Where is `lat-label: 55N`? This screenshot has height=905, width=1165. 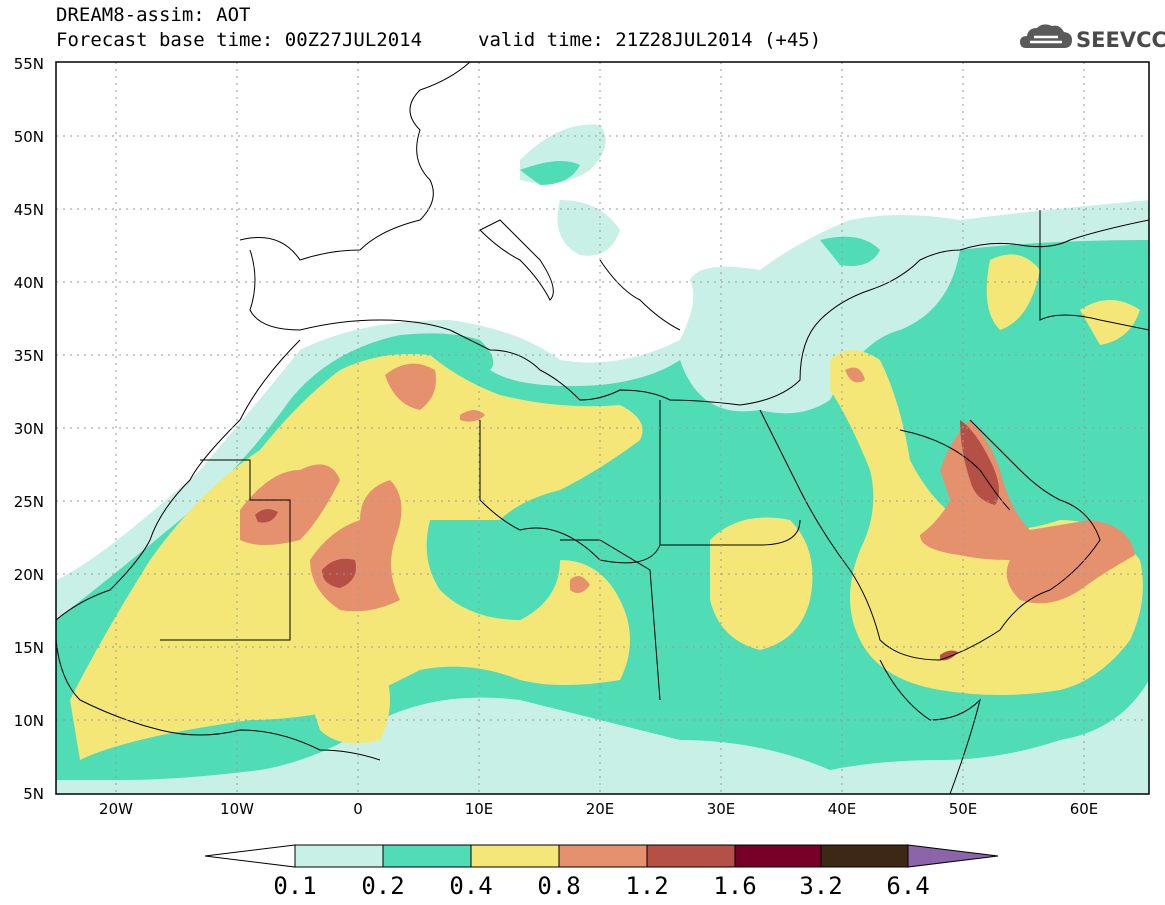 lat-label: 55N is located at coordinates (28, 64).